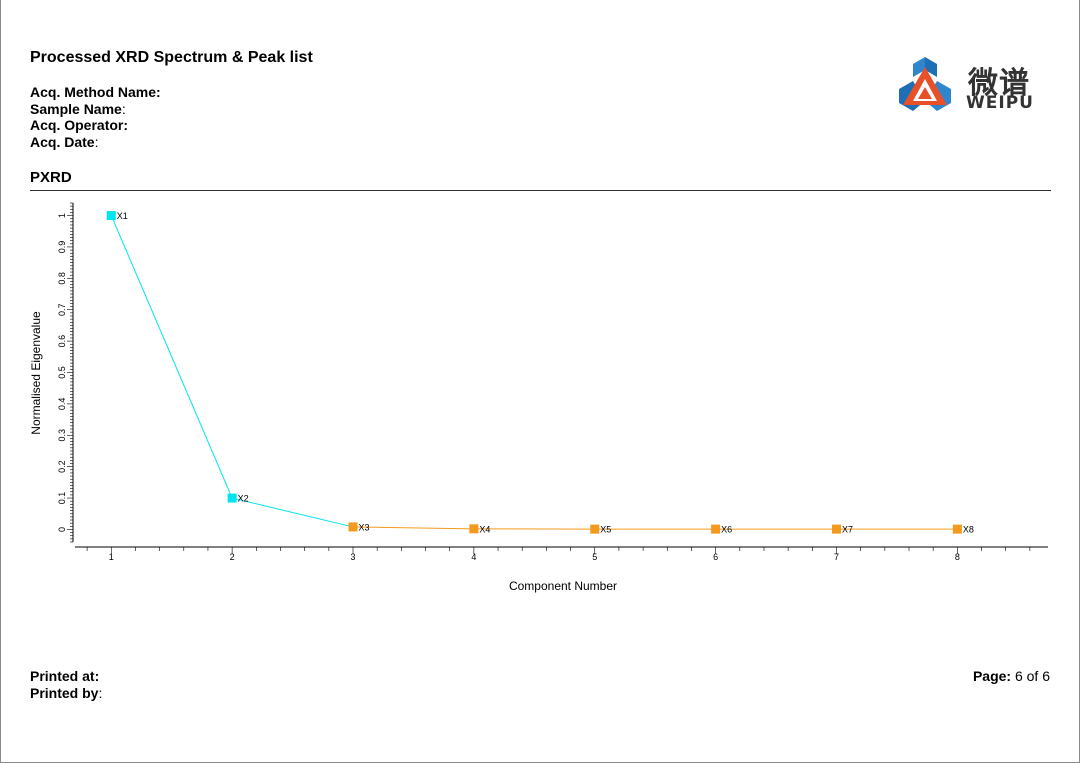 This screenshot has width=1080, height=764. Describe the element at coordinates (726, 530) in the screenshot. I see `data-point-label: X6` at that location.